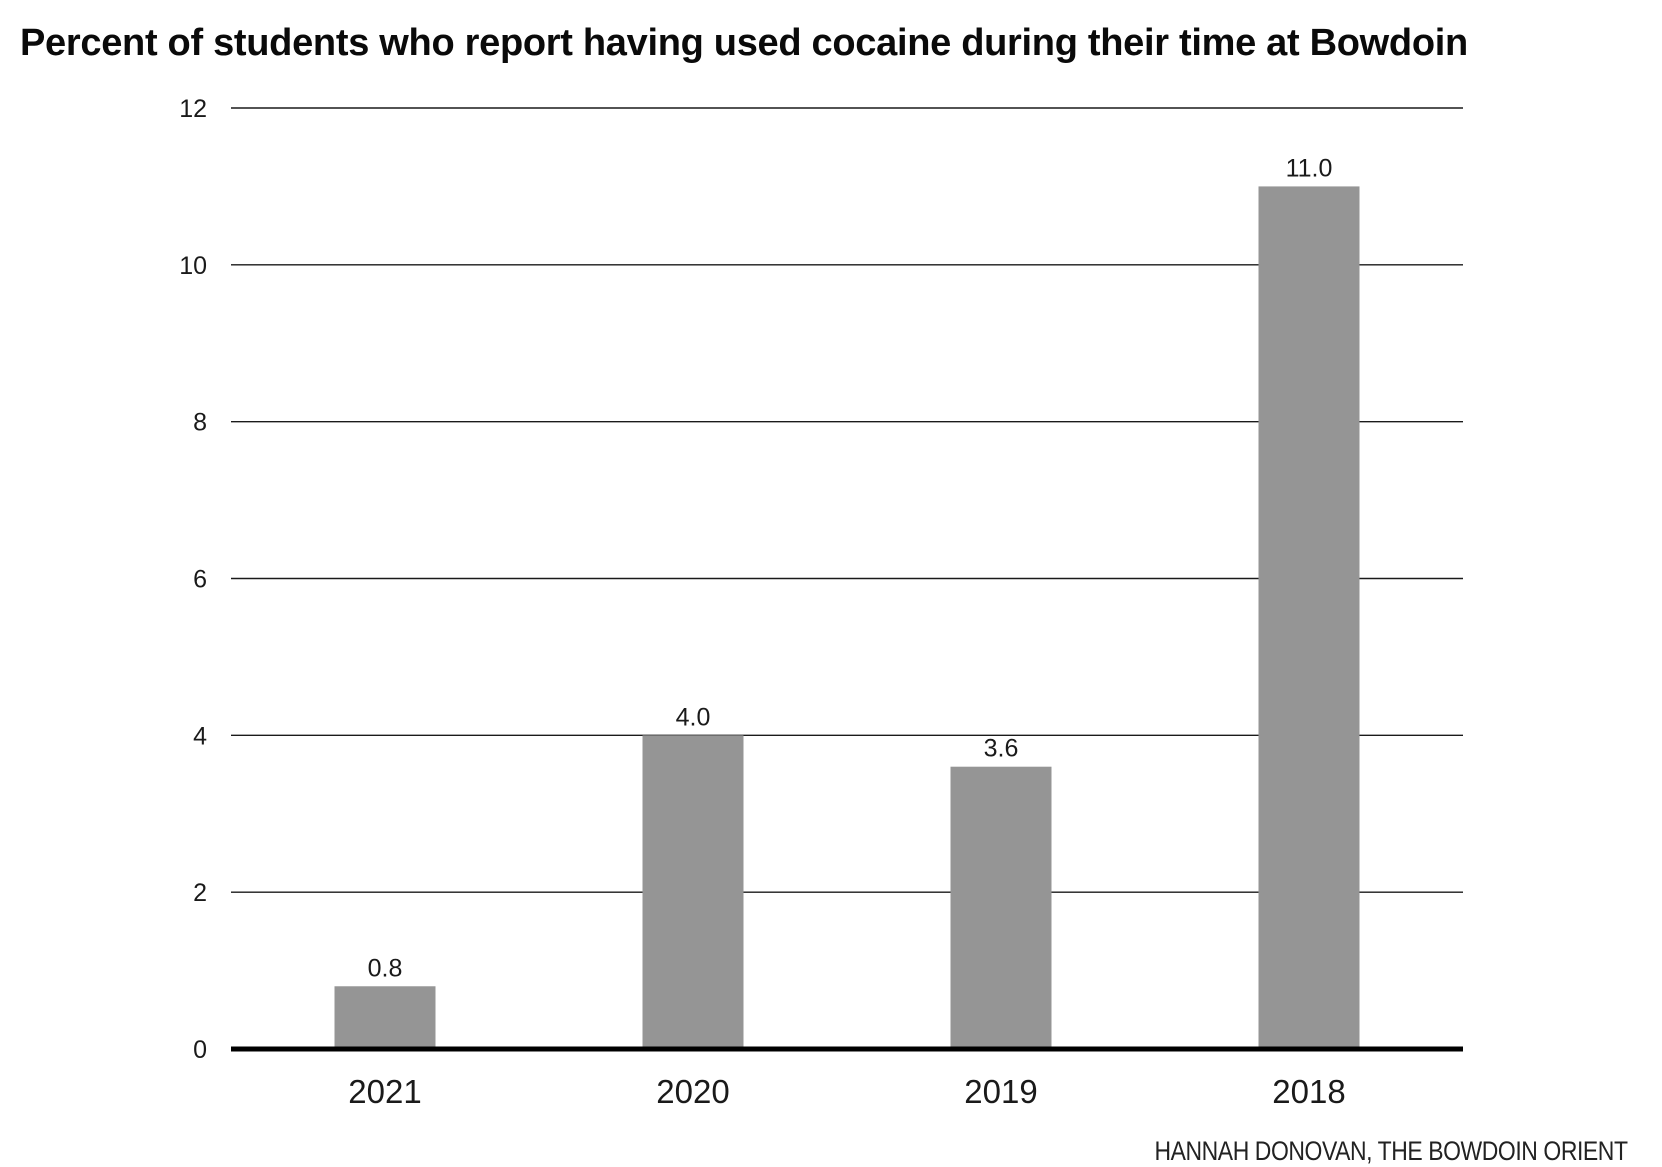  Describe the element at coordinates (193, 266) in the screenshot. I see `y-tick-label: 10` at that location.